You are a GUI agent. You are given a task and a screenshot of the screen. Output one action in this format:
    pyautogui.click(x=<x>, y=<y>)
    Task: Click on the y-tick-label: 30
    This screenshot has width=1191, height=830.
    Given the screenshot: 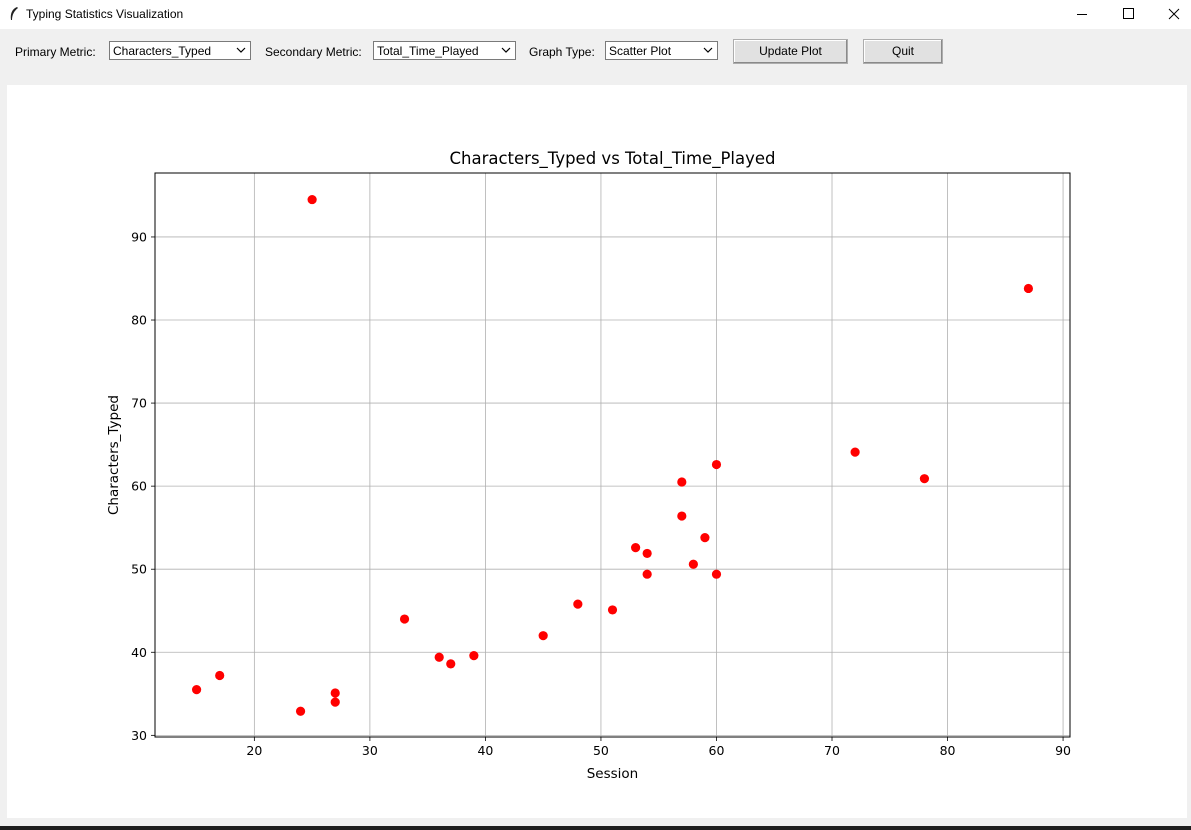 What is the action you would take?
    pyautogui.click(x=139, y=735)
    